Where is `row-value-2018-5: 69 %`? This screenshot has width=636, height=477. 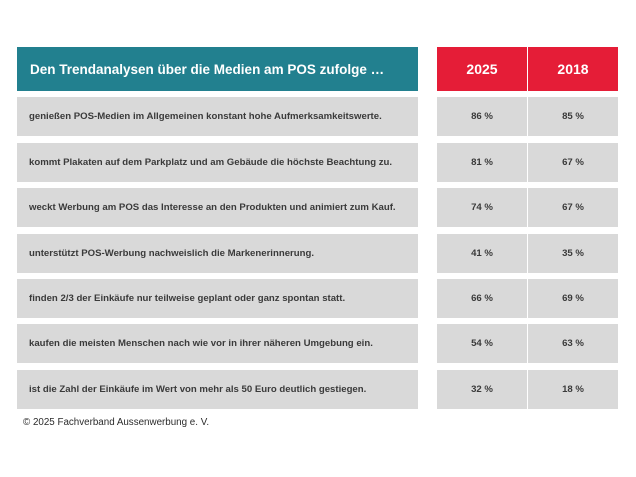 row-value-2018-5: 69 % is located at coordinates (573, 298).